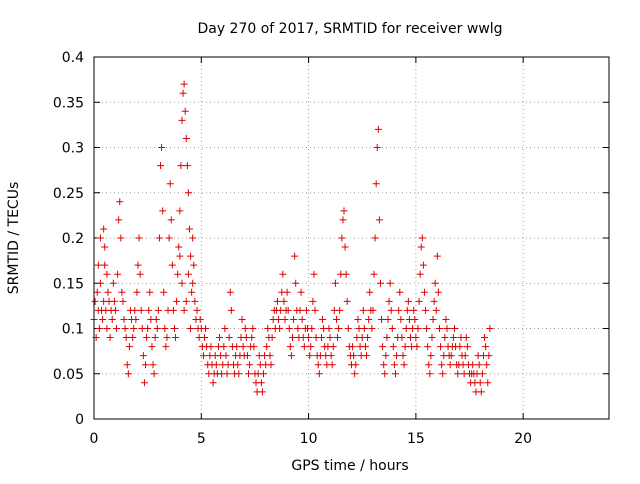 The width and height of the screenshot is (640, 484). What do you see at coordinates (68, 284) in the screenshot?
I see `y-tick-label: 0.15` at bounding box center [68, 284].